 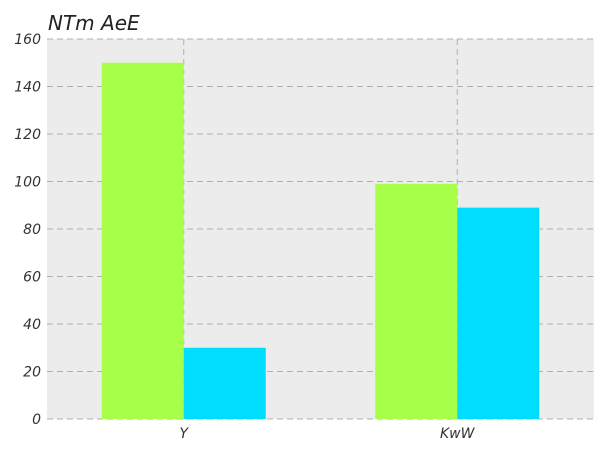 I want to click on x-tick-label: KwW, so click(x=458, y=434).